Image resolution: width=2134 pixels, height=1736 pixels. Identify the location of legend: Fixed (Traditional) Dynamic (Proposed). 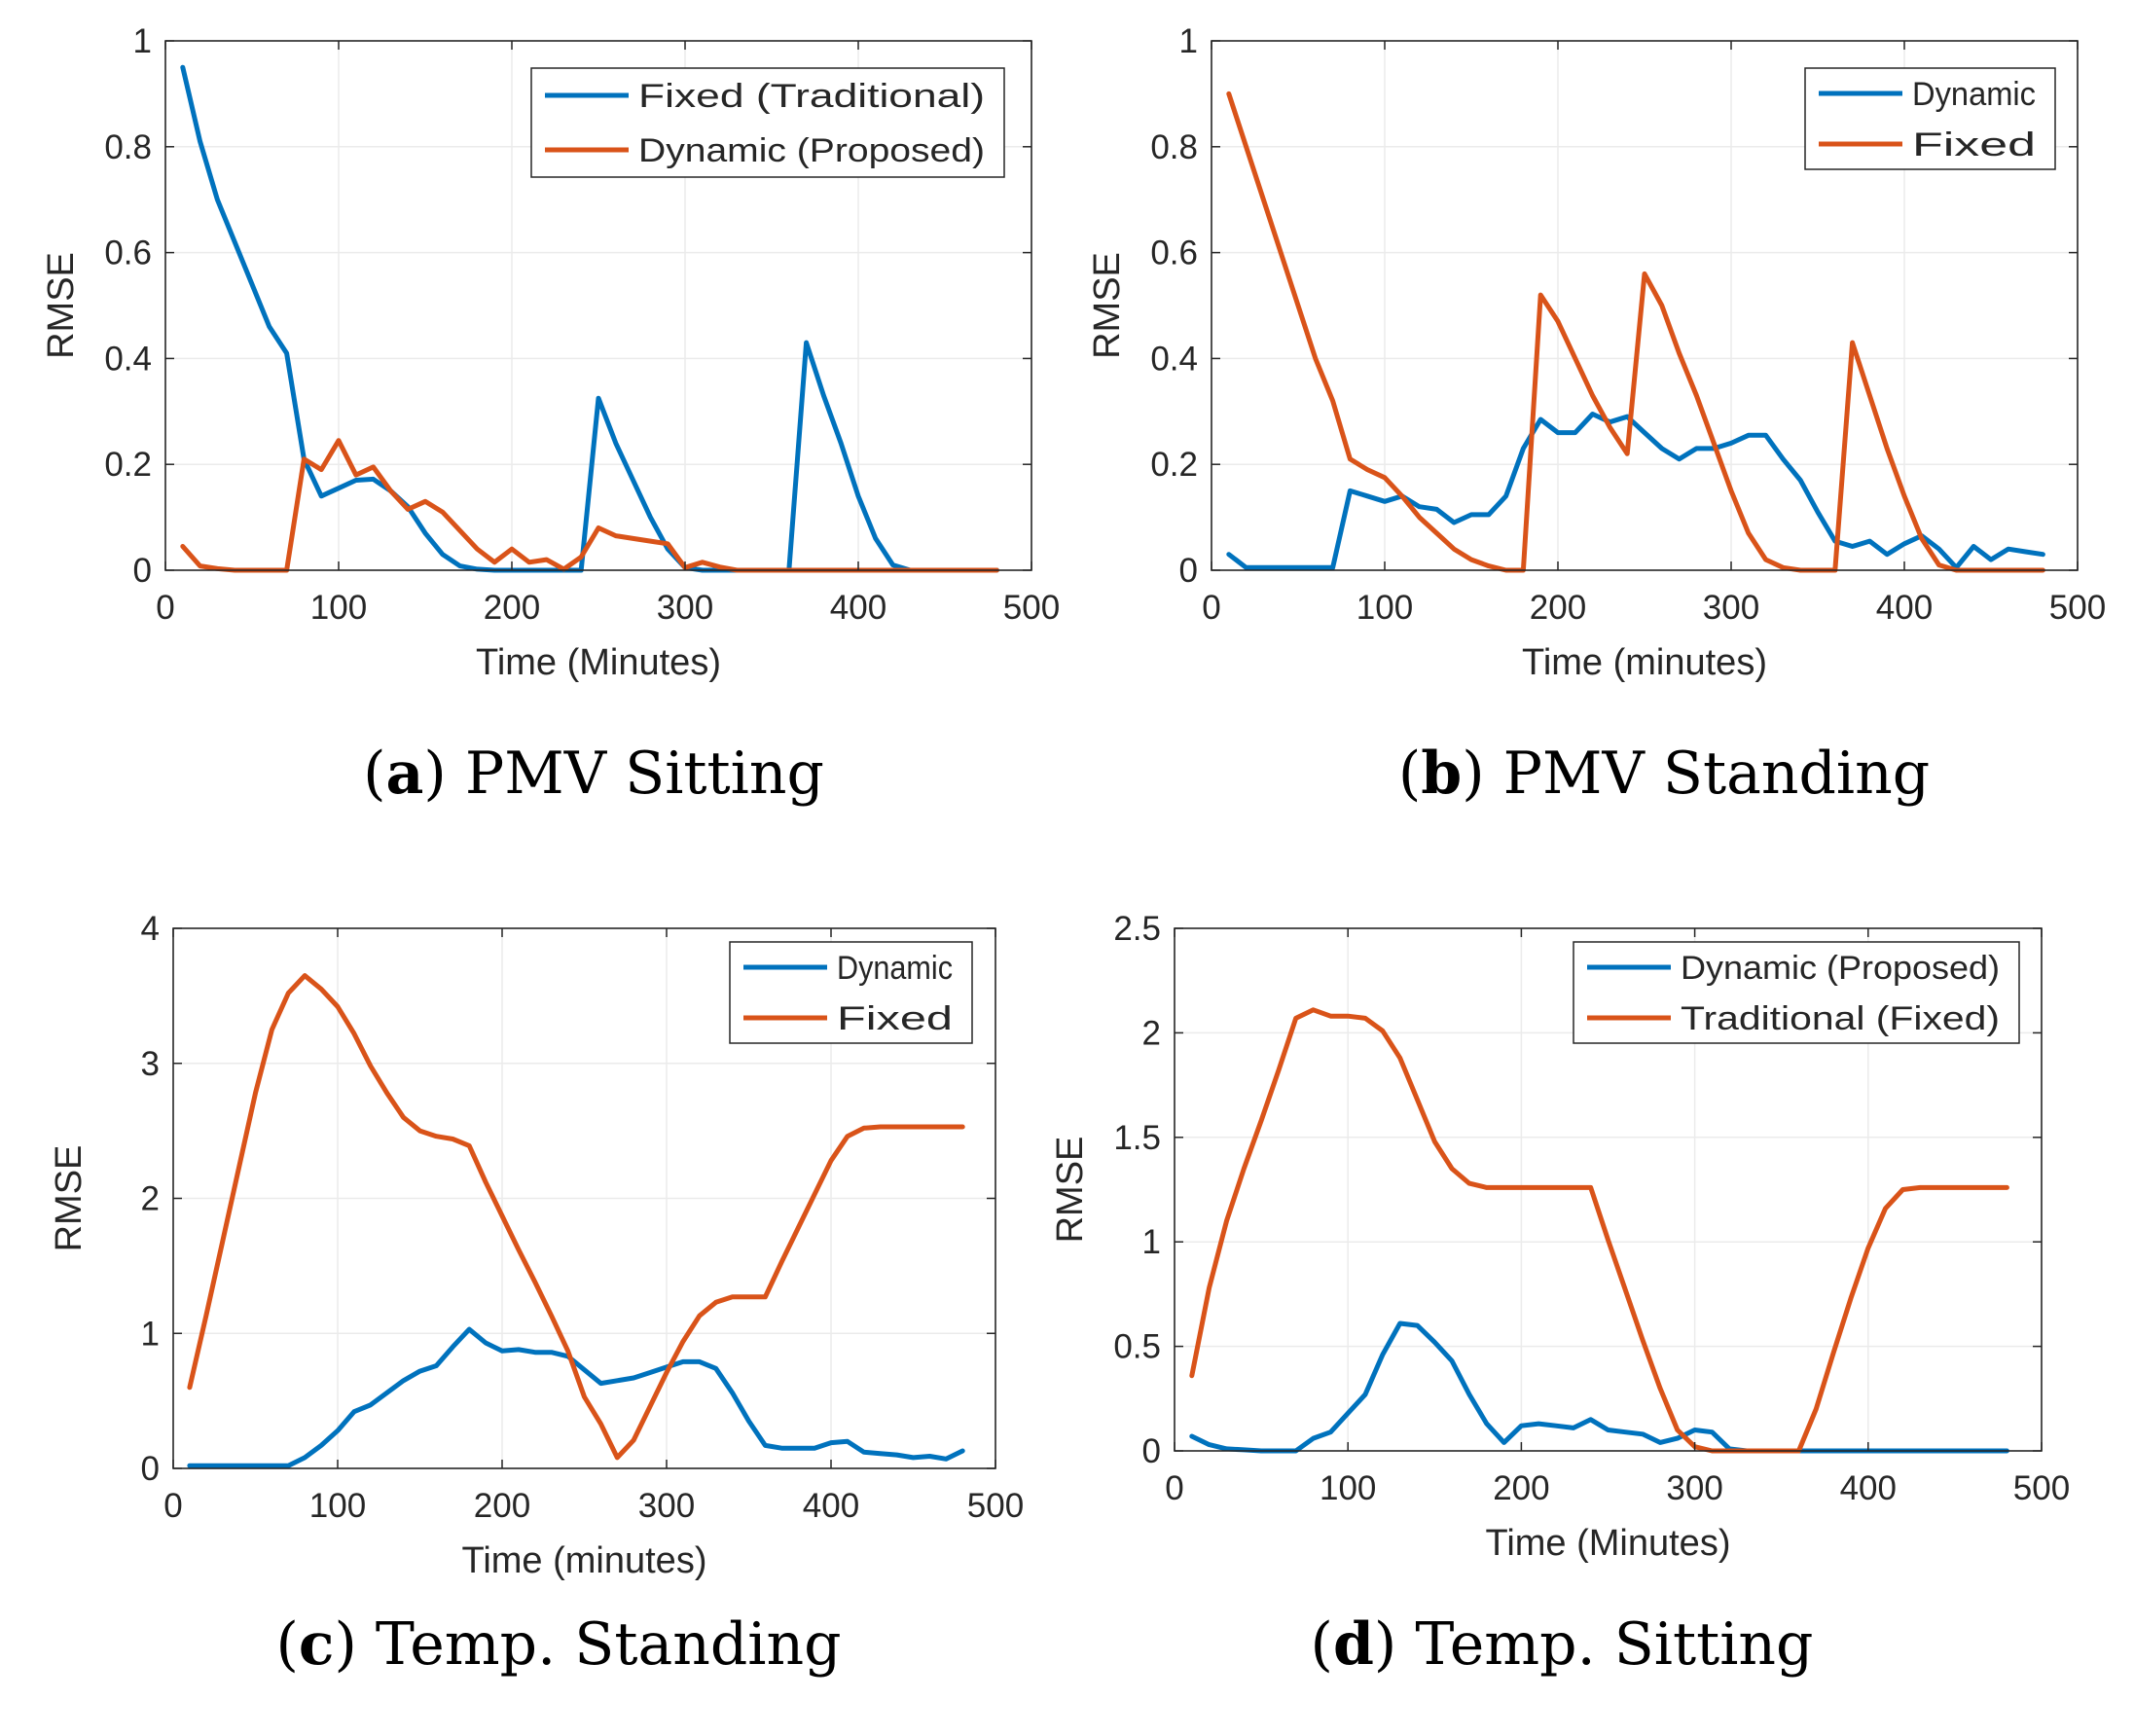
(767, 123).